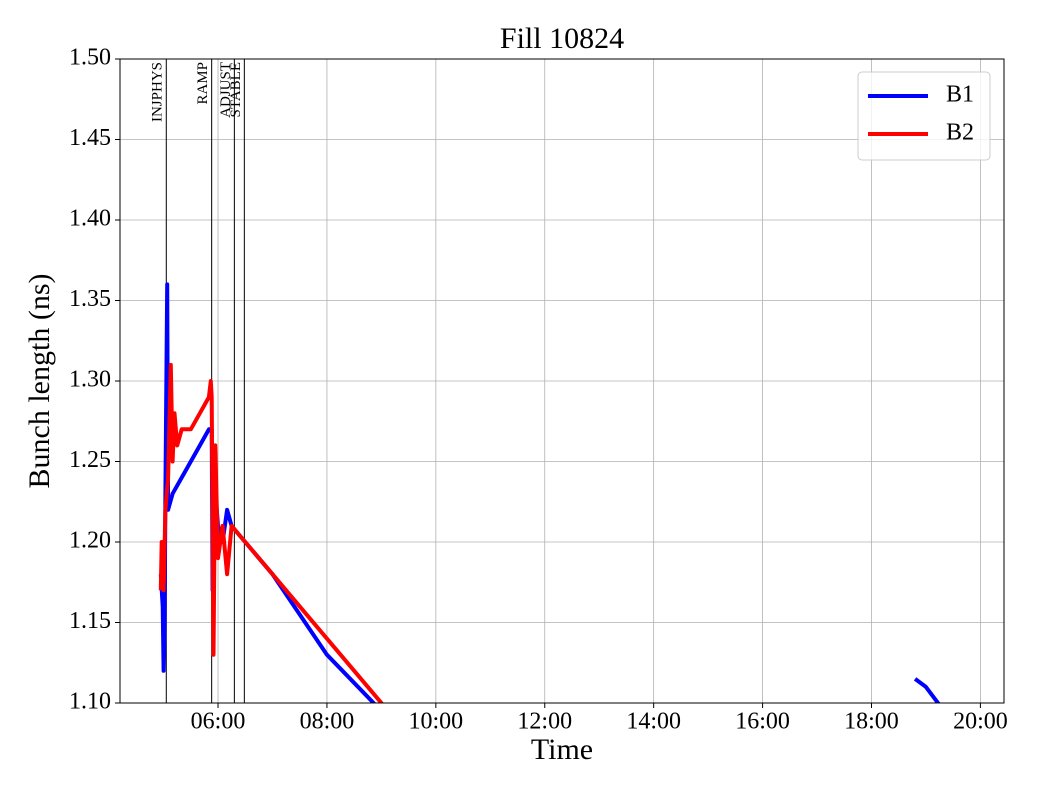 Image resolution: width=1040 pixels, height=805 pixels. I want to click on y-axis-label: Bunch length (ns), so click(39, 381).